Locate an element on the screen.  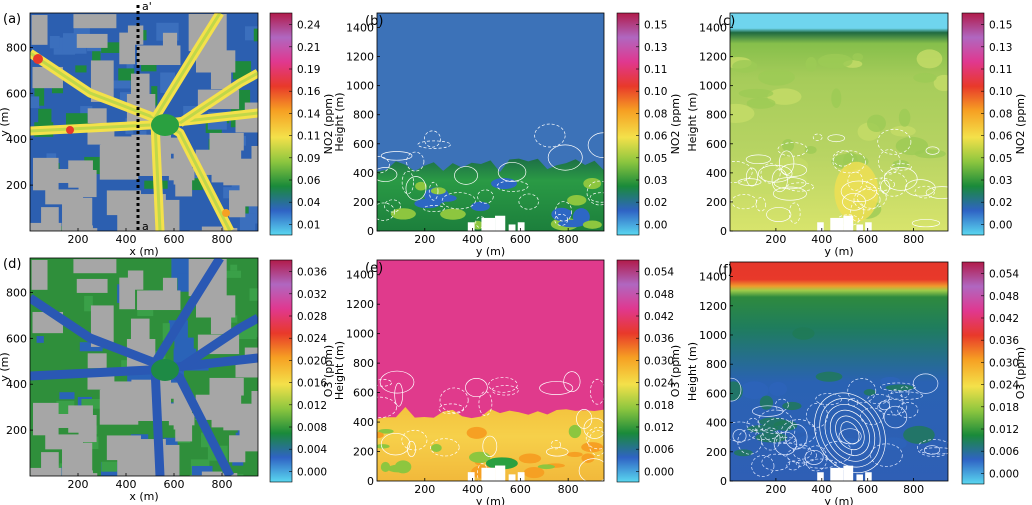
x-axis-label: y (m) is located at coordinates (490, 500).